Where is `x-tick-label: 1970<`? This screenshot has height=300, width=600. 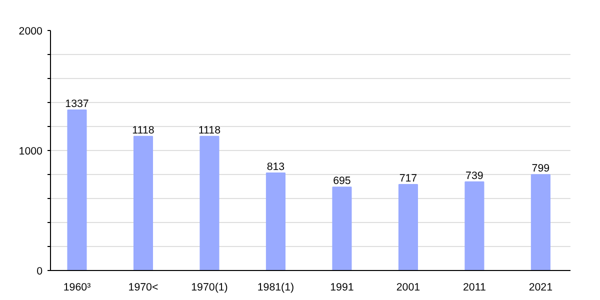
x-tick-label: 1970< is located at coordinates (143, 288).